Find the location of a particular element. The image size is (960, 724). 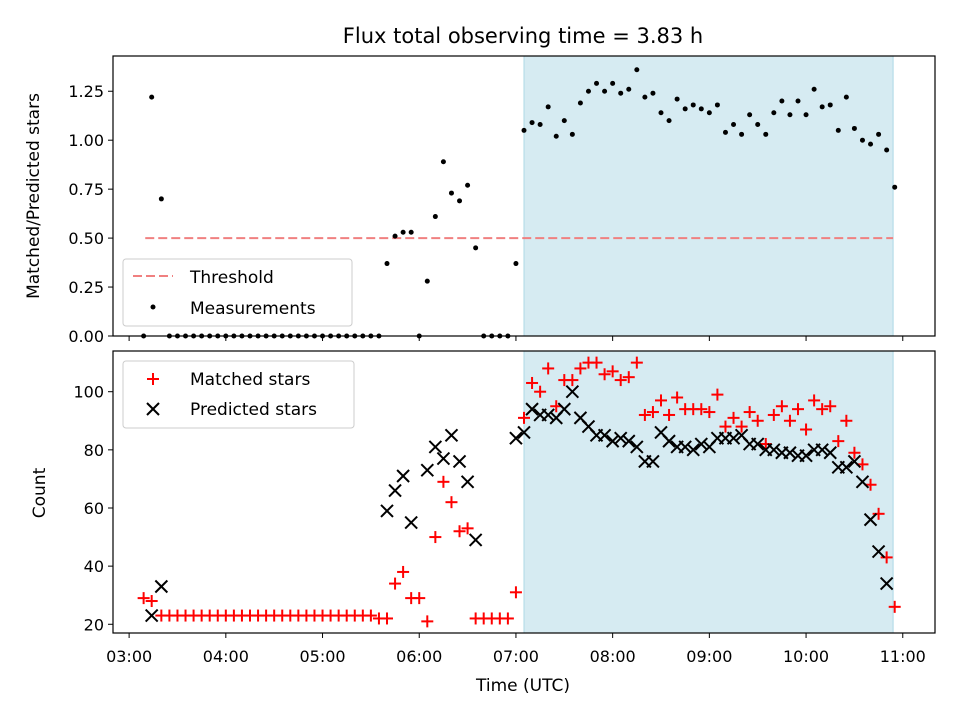

y-tick-label-1-0: 20 is located at coordinates (94, 624).